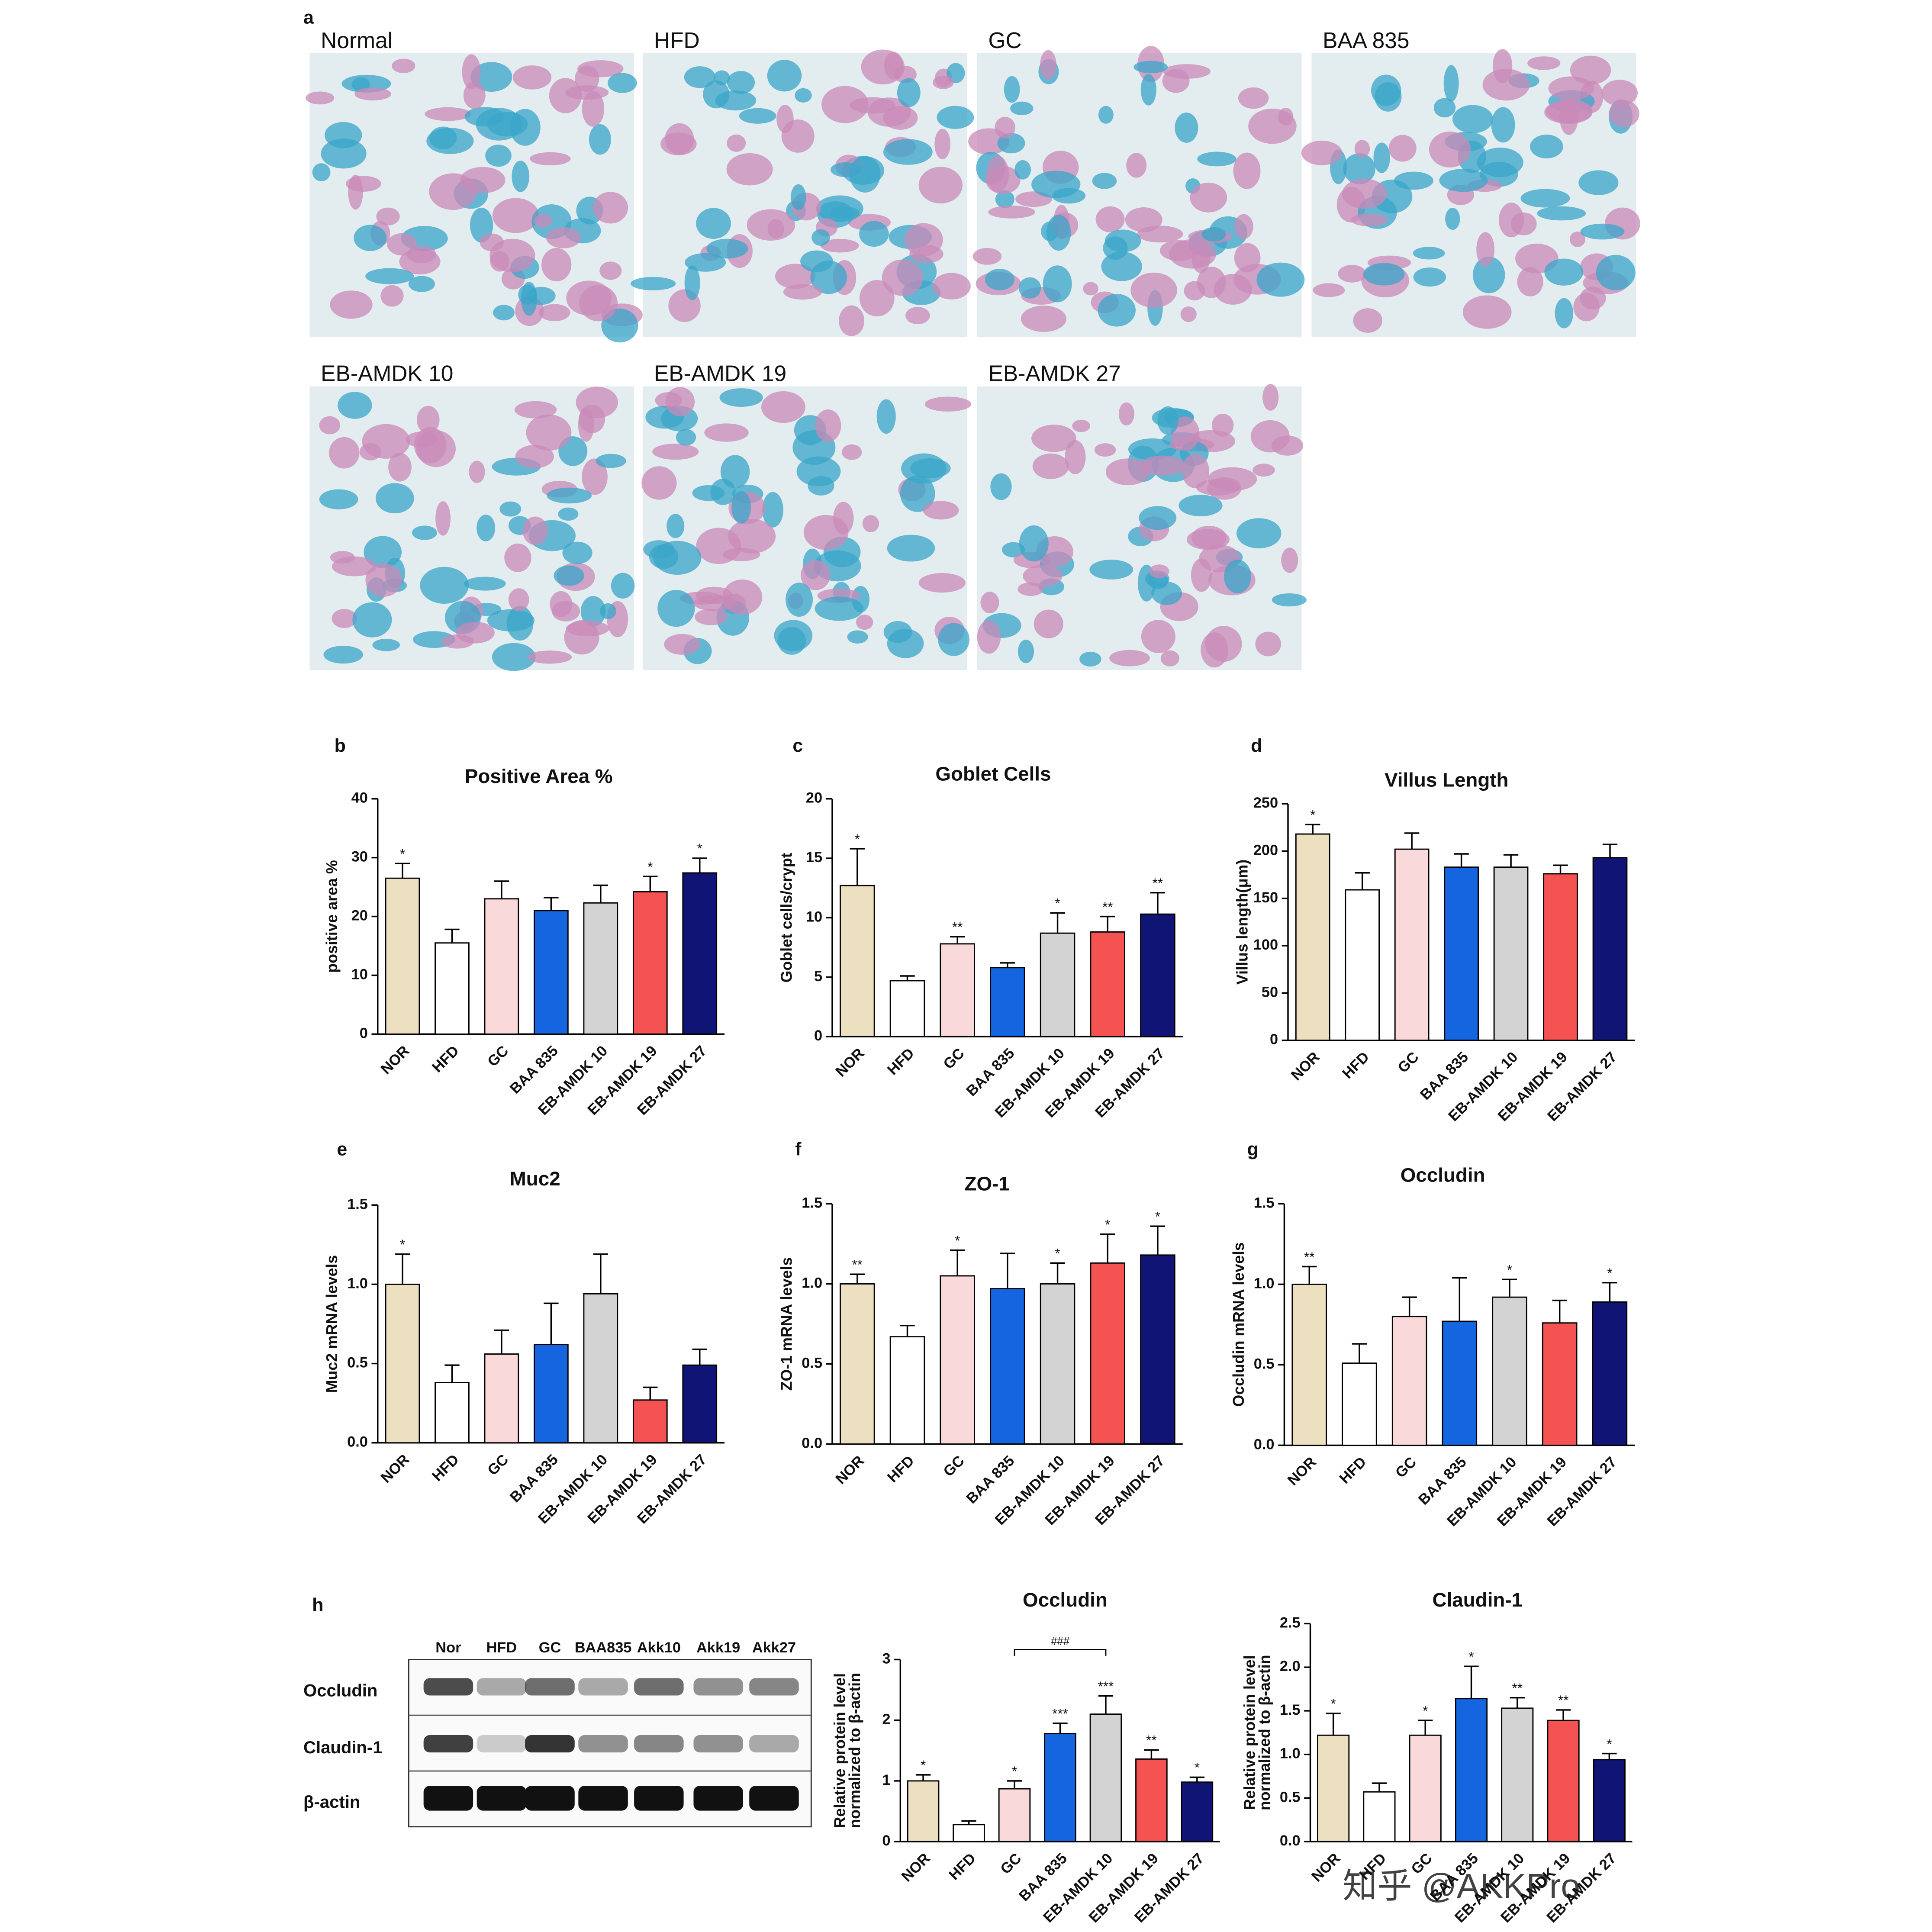 The height and width of the screenshot is (1932, 1932). I want to click on y-axis-label: Muc2 mRNA levels, so click(332, 1324).